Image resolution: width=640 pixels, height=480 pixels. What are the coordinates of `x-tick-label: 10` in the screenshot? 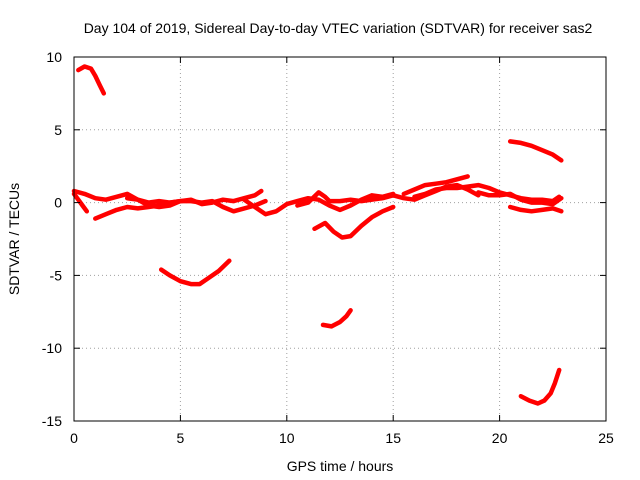 It's located at (287, 438).